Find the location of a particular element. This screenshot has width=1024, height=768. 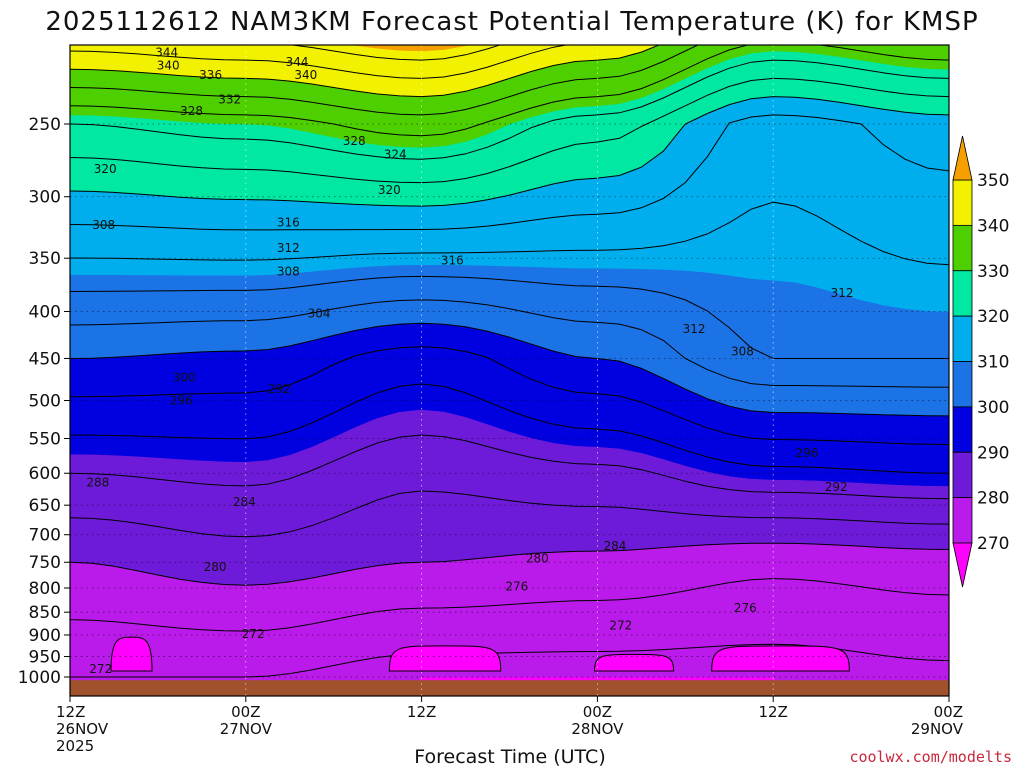

y-tick-label: 700 is located at coordinates (45, 536).